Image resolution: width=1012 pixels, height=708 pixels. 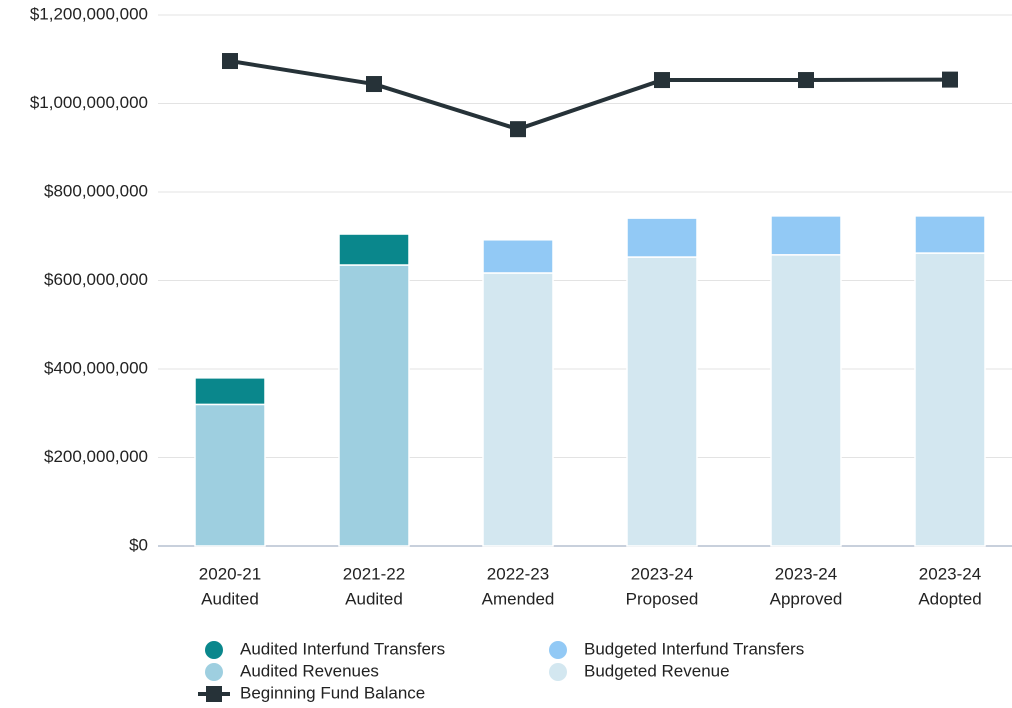 What do you see at coordinates (374, 573) in the screenshot?
I see `x-tick-label: 2021-22` at bounding box center [374, 573].